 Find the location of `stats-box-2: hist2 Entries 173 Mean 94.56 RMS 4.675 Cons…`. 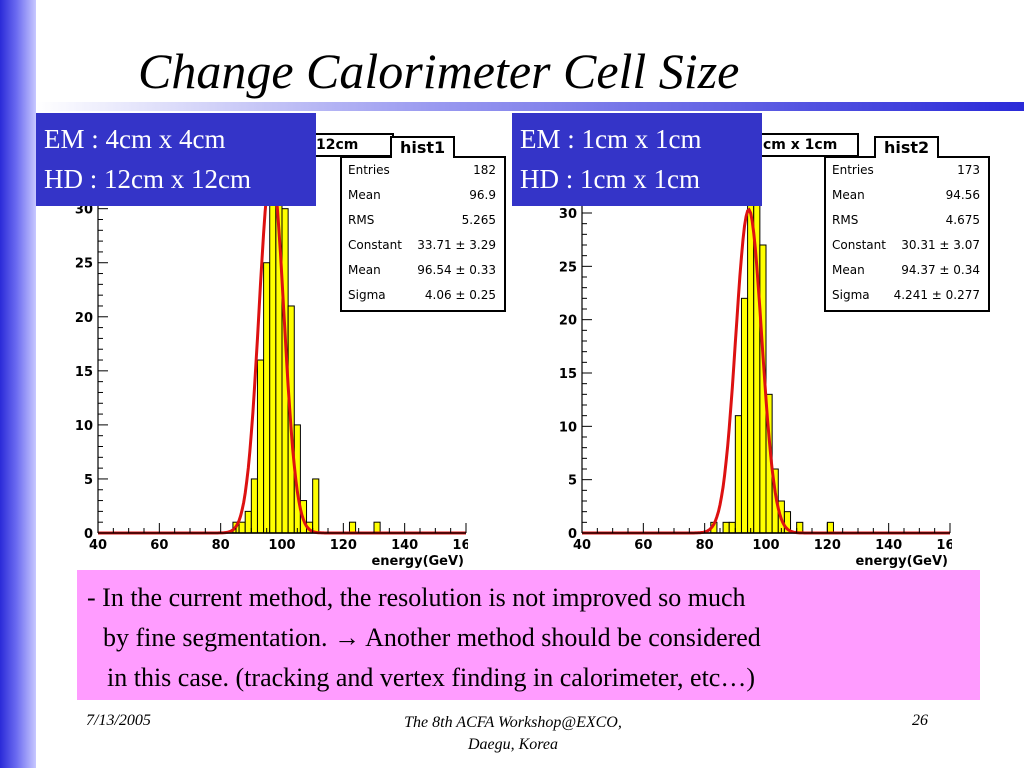

stats-box-2: hist2 Entries 173 Mean 94.56 RMS 4.675 Cons… is located at coordinates (907, 224).